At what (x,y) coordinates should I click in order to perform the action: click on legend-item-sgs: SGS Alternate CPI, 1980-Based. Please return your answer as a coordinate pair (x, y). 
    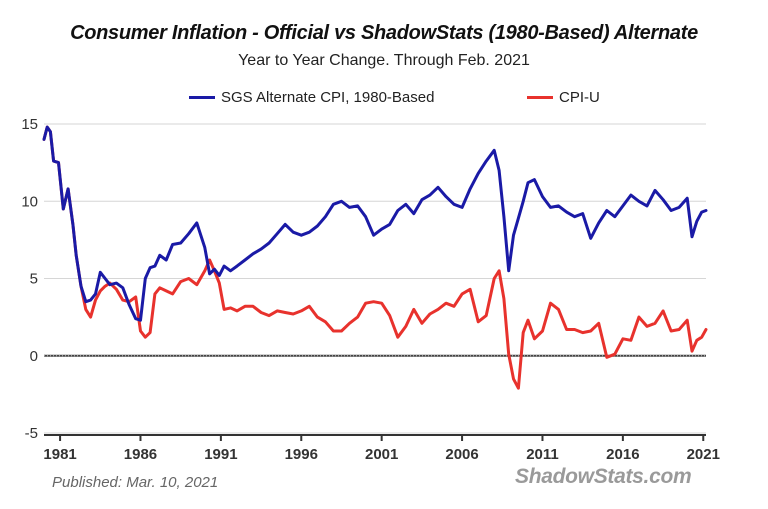
    Looking at the image, I should click on (311, 97).